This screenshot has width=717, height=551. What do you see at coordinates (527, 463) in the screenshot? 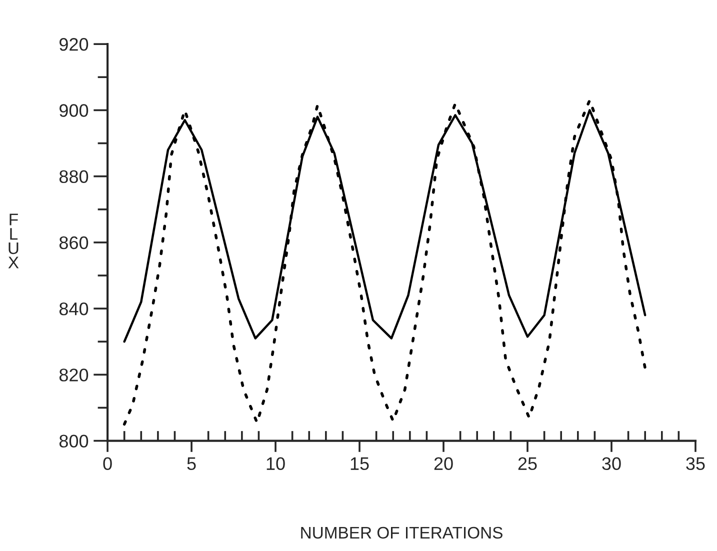
I see `x-tick-label: 25` at bounding box center [527, 463].